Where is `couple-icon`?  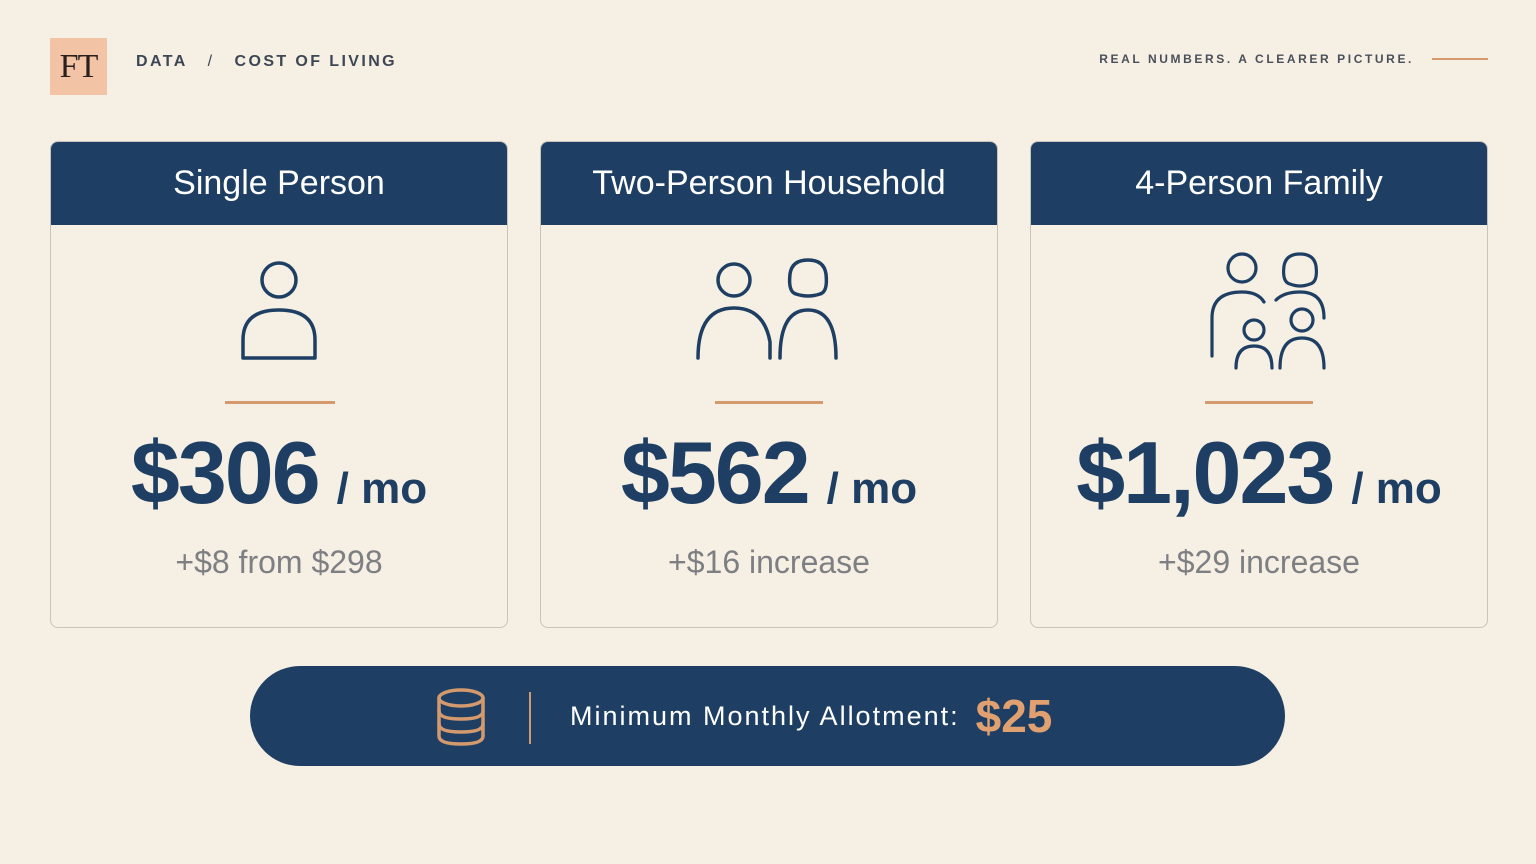
couple-icon is located at coordinates (769, 317).